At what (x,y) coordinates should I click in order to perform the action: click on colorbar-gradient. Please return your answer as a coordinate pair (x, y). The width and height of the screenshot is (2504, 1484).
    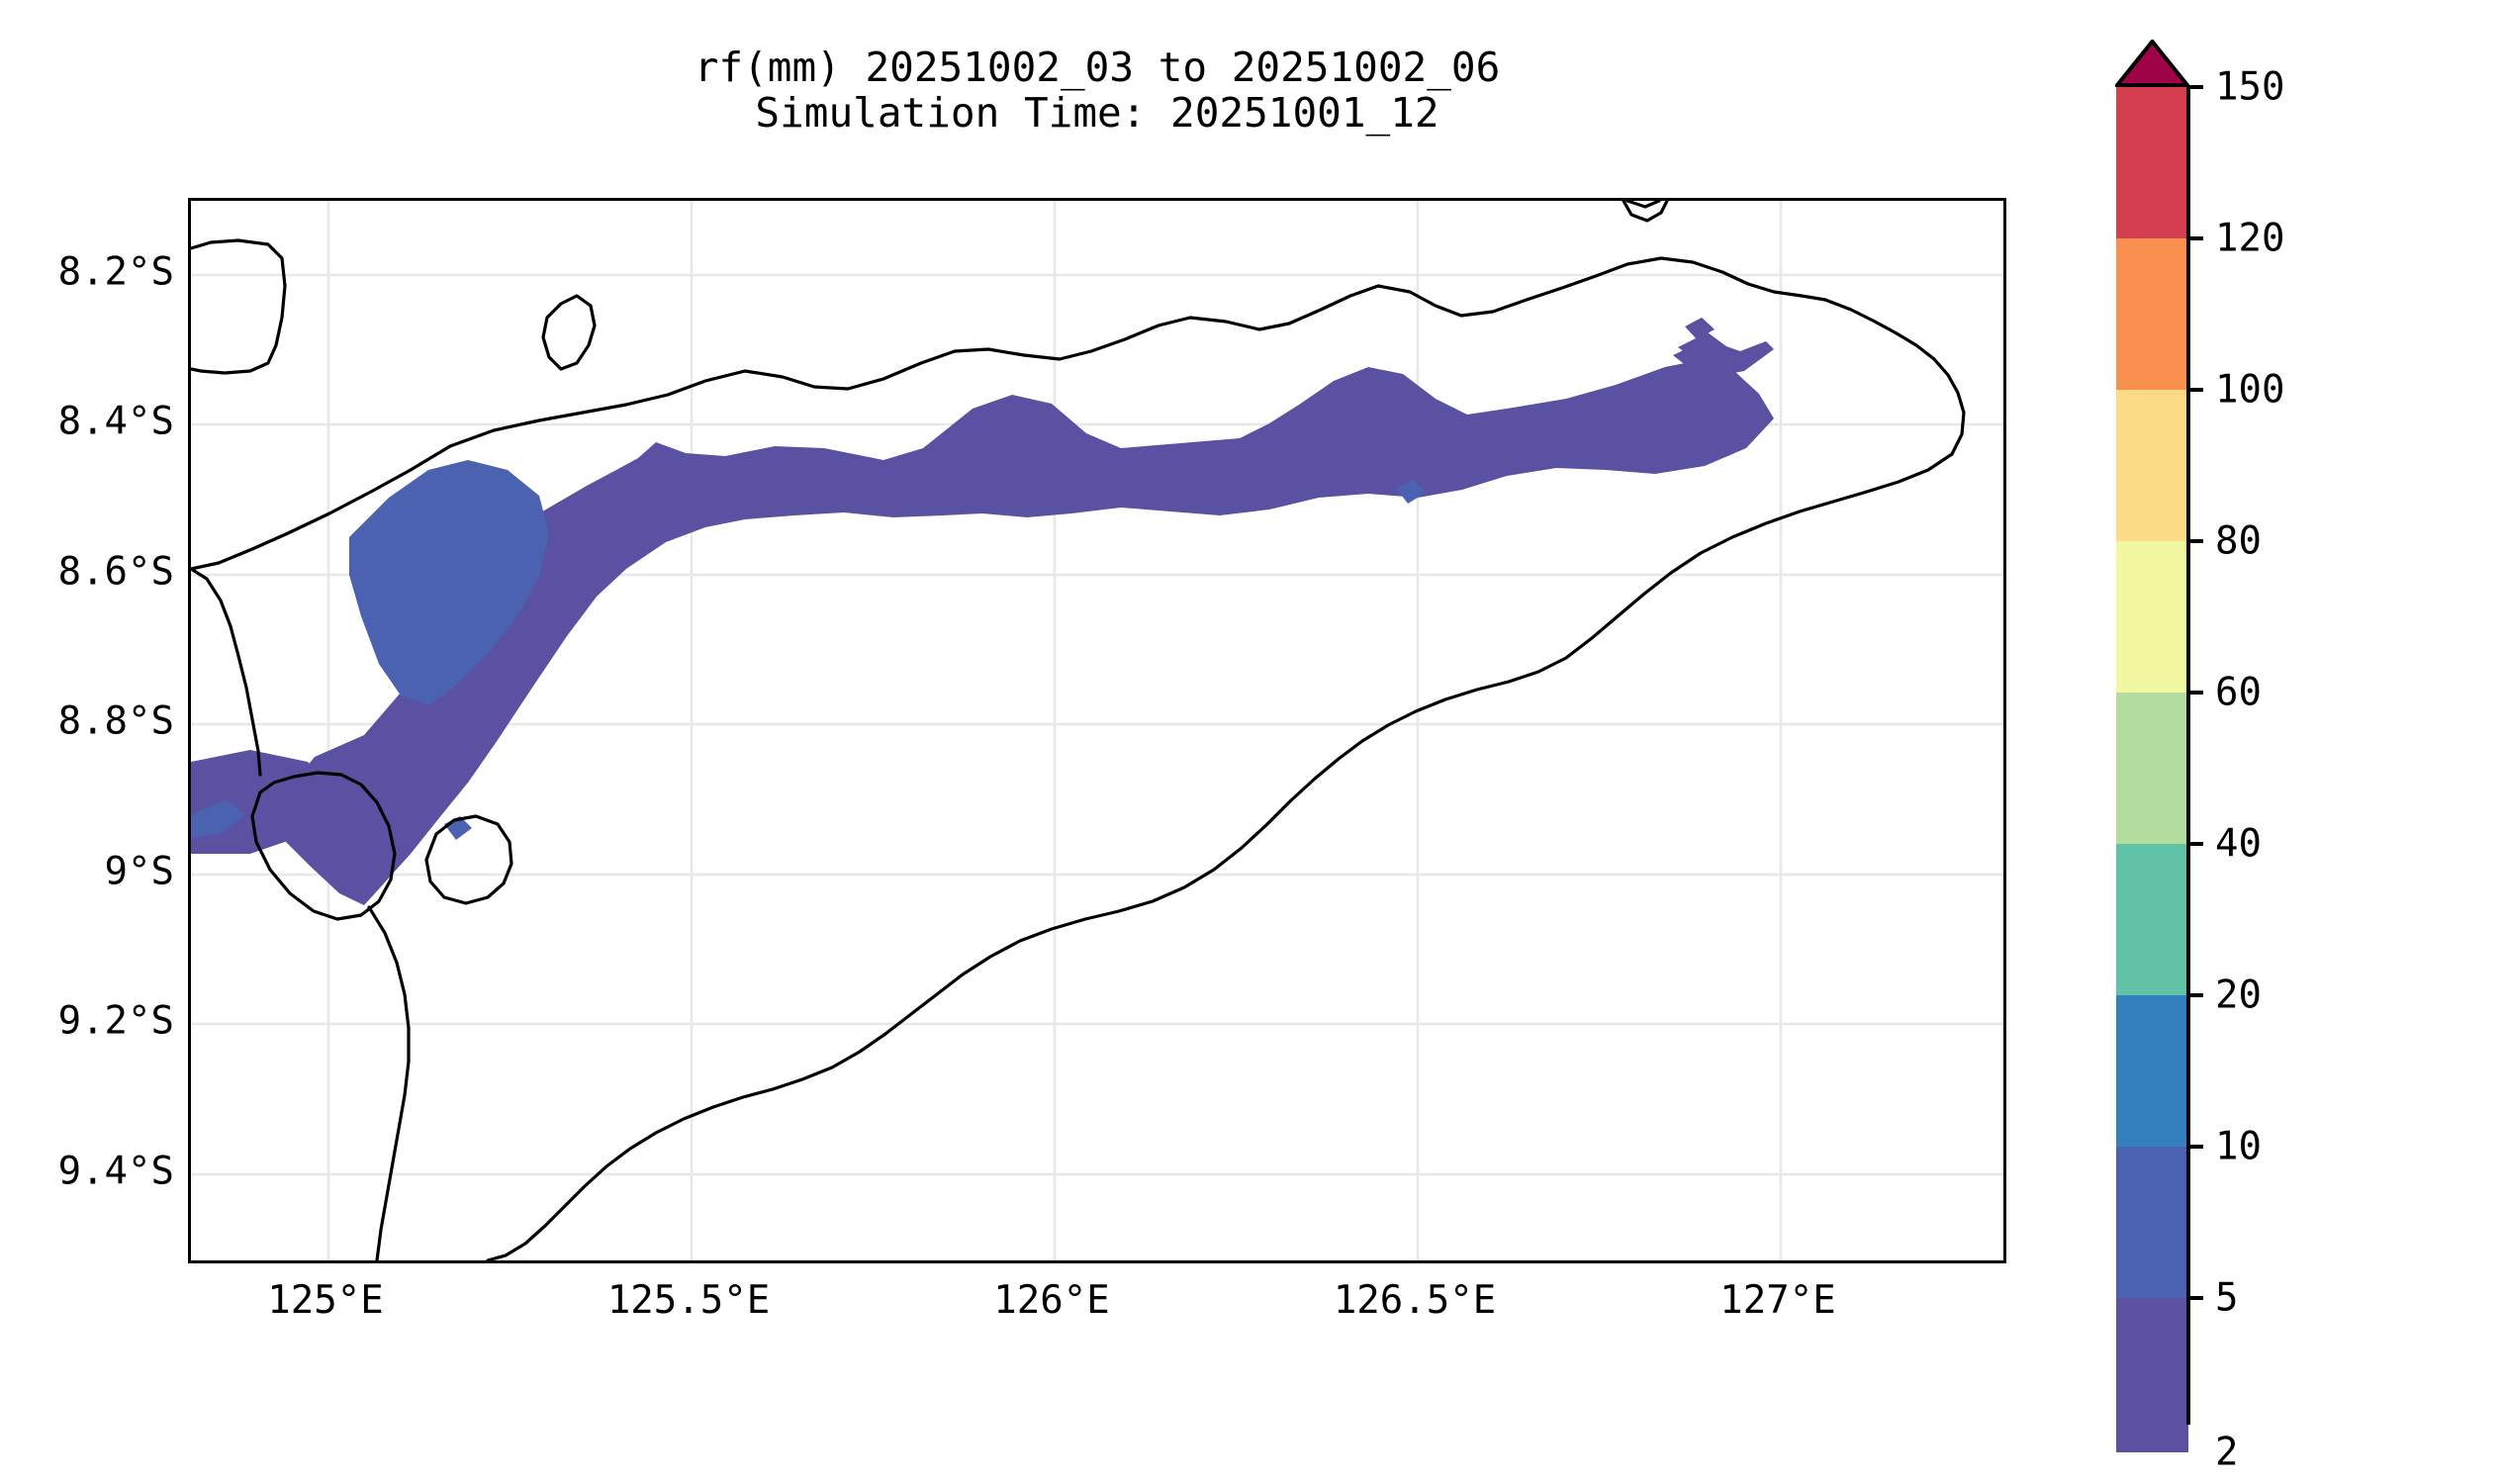
    Looking at the image, I should click on (2152, 769).